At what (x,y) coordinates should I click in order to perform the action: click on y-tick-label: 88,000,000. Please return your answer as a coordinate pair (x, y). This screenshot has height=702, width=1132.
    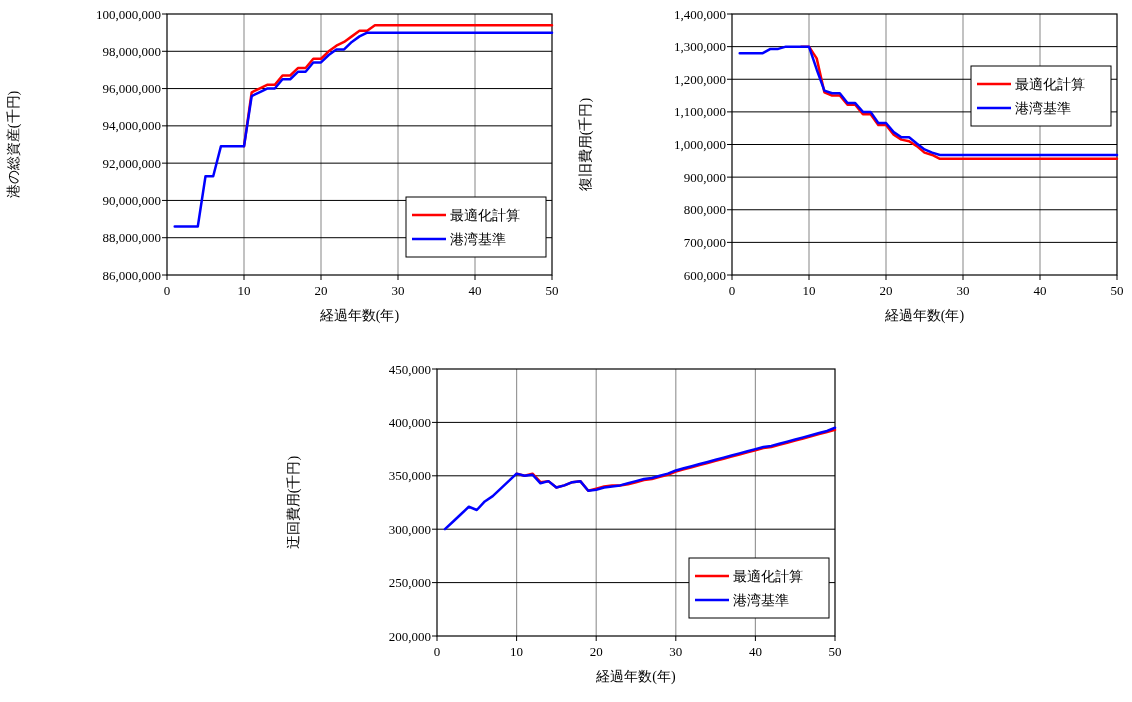
    Looking at the image, I should click on (131, 238).